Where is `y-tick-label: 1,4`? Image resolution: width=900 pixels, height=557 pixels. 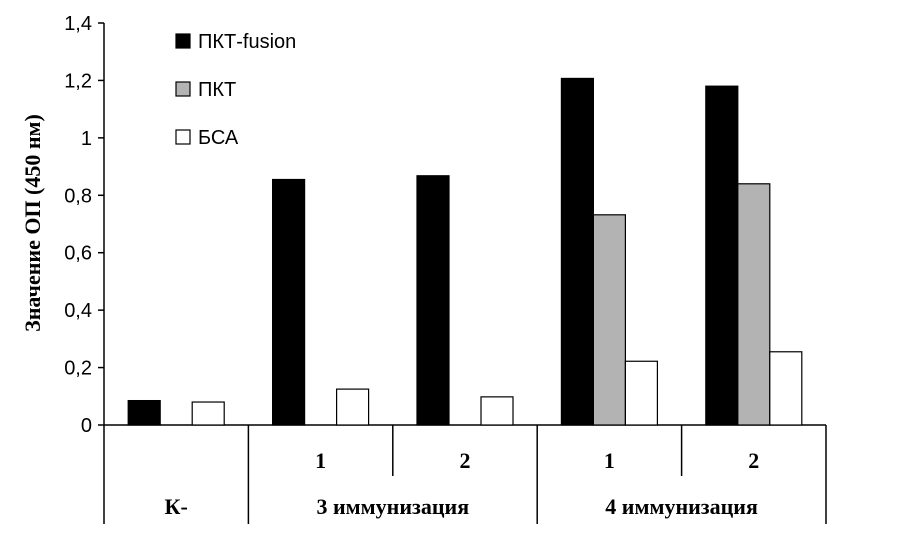
y-tick-label: 1,4 is located at coordinates (78, 24).